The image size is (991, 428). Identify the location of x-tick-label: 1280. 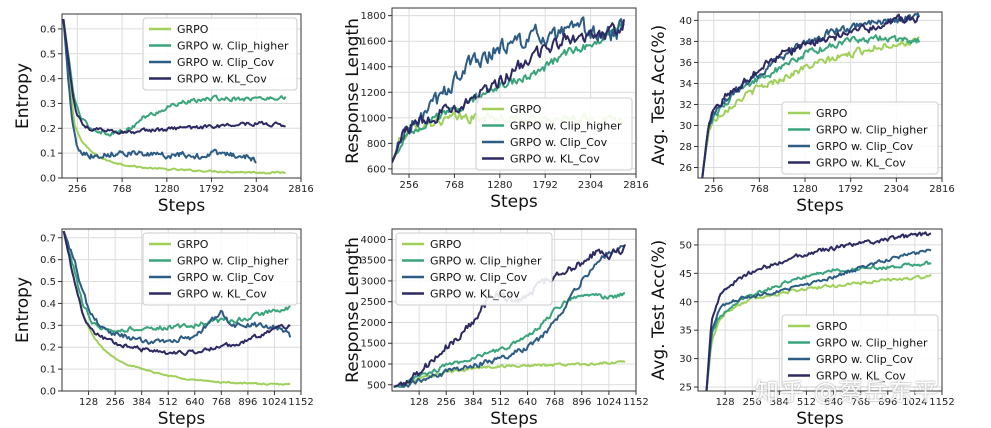
(804, 189).